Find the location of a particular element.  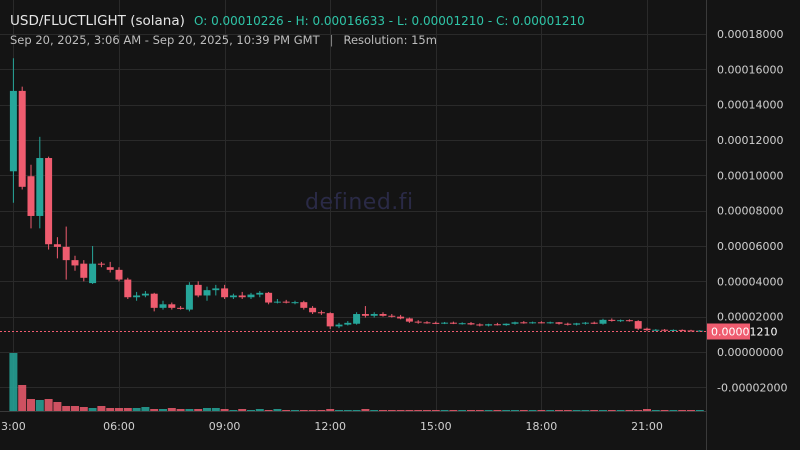

x-tick-label: 15:00 is located at coordinates (436, 426).